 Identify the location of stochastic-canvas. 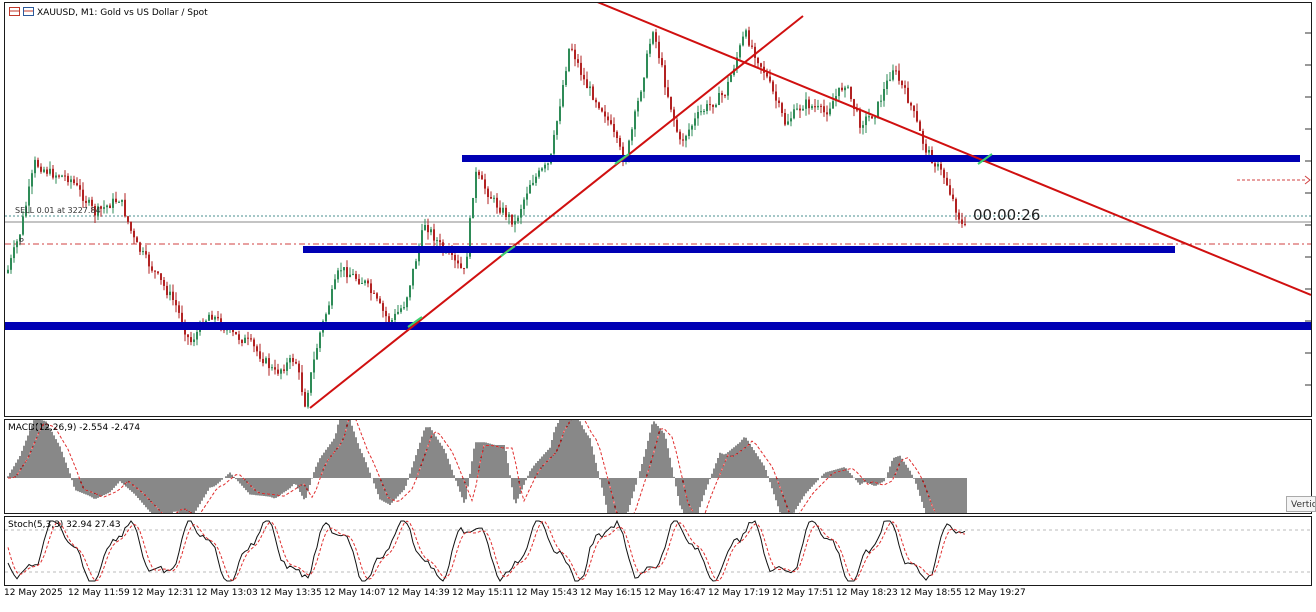
(658, 551).